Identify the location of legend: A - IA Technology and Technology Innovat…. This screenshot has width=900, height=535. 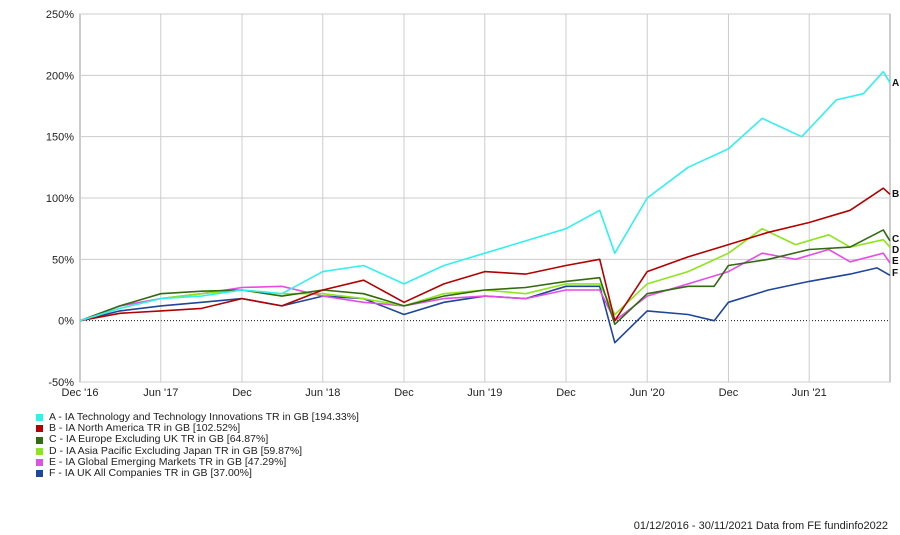
(197, 445).